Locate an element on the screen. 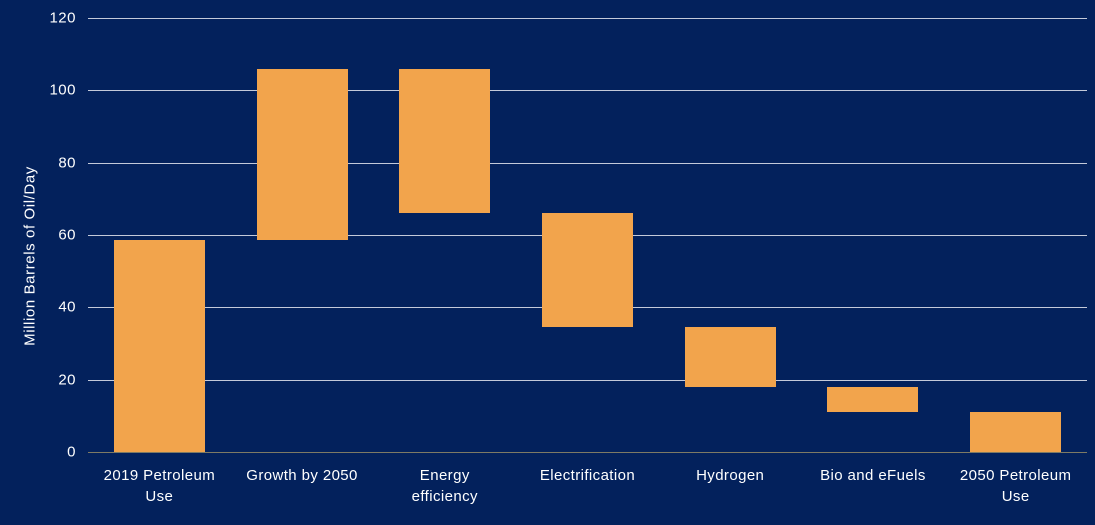  y-axis-title: Million Barrels of Oil/Day is located at coordinates (30, 256).